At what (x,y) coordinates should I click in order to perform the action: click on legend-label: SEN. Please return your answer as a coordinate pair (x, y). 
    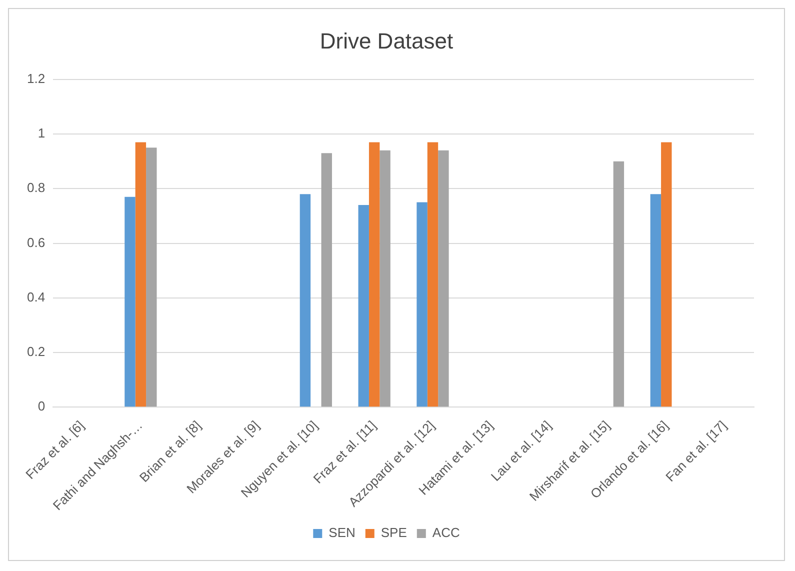
    Looking at the image, I should click on (342, 532).